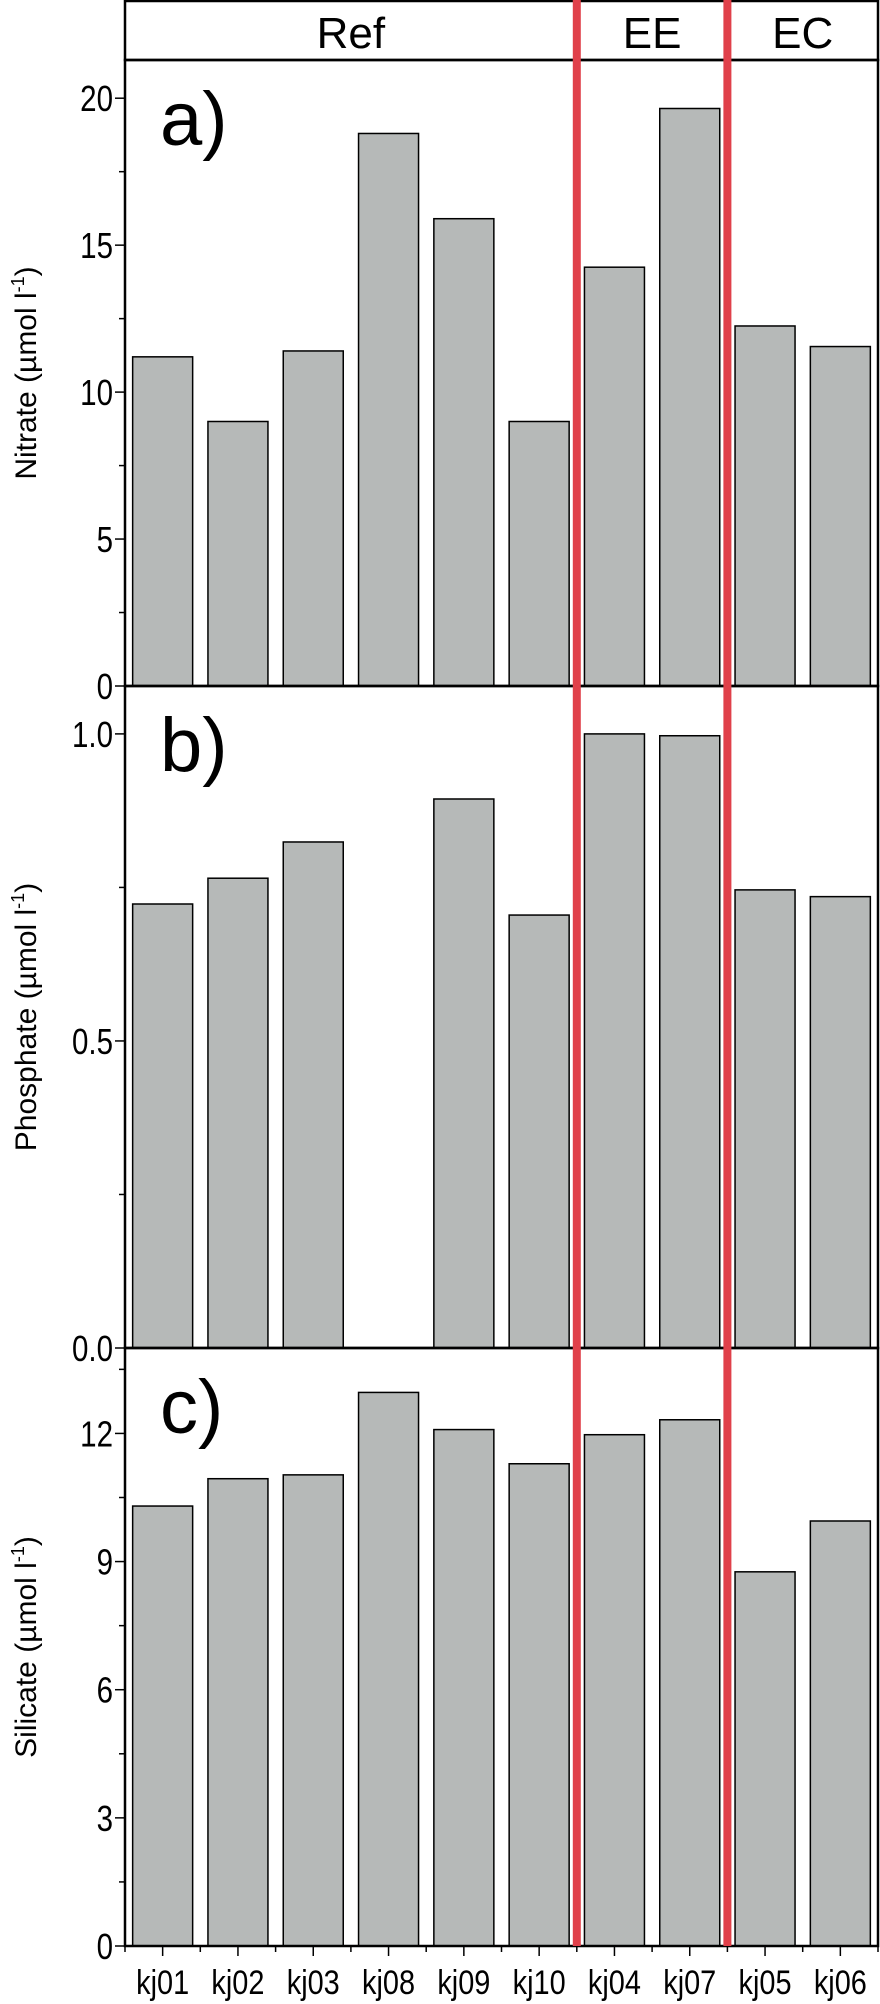  I want to click on y-tick-label: 15, so click(96, 245).